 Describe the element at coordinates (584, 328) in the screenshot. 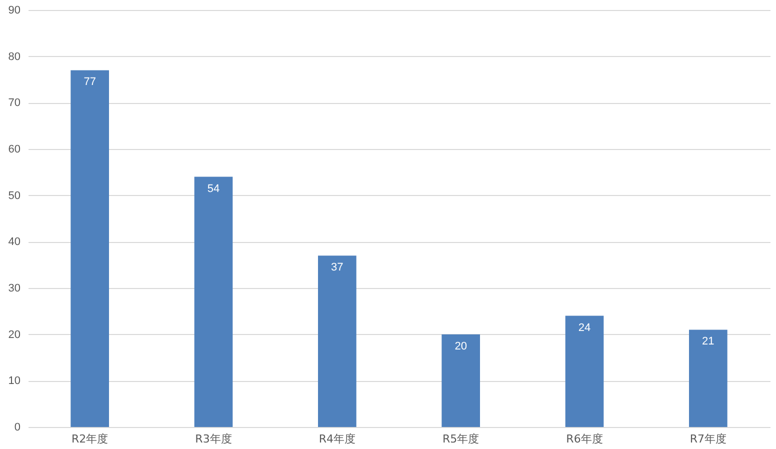

I see `data-label: 24` at that location.